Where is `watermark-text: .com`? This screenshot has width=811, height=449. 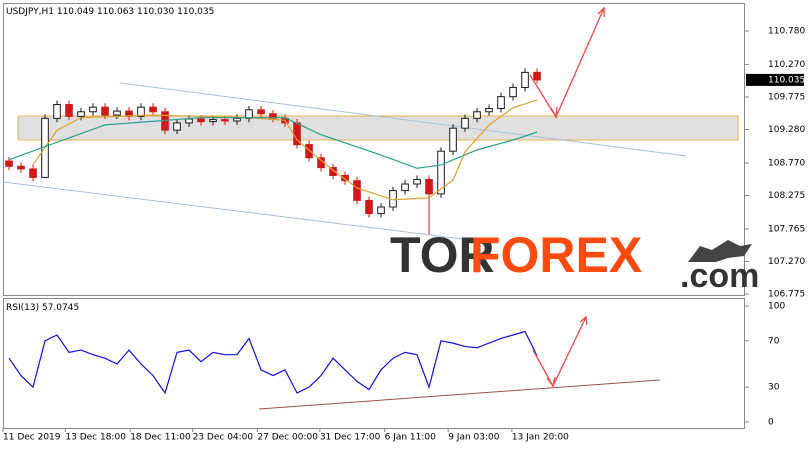
watermark-text: .com is located at coordinates (719, 276).